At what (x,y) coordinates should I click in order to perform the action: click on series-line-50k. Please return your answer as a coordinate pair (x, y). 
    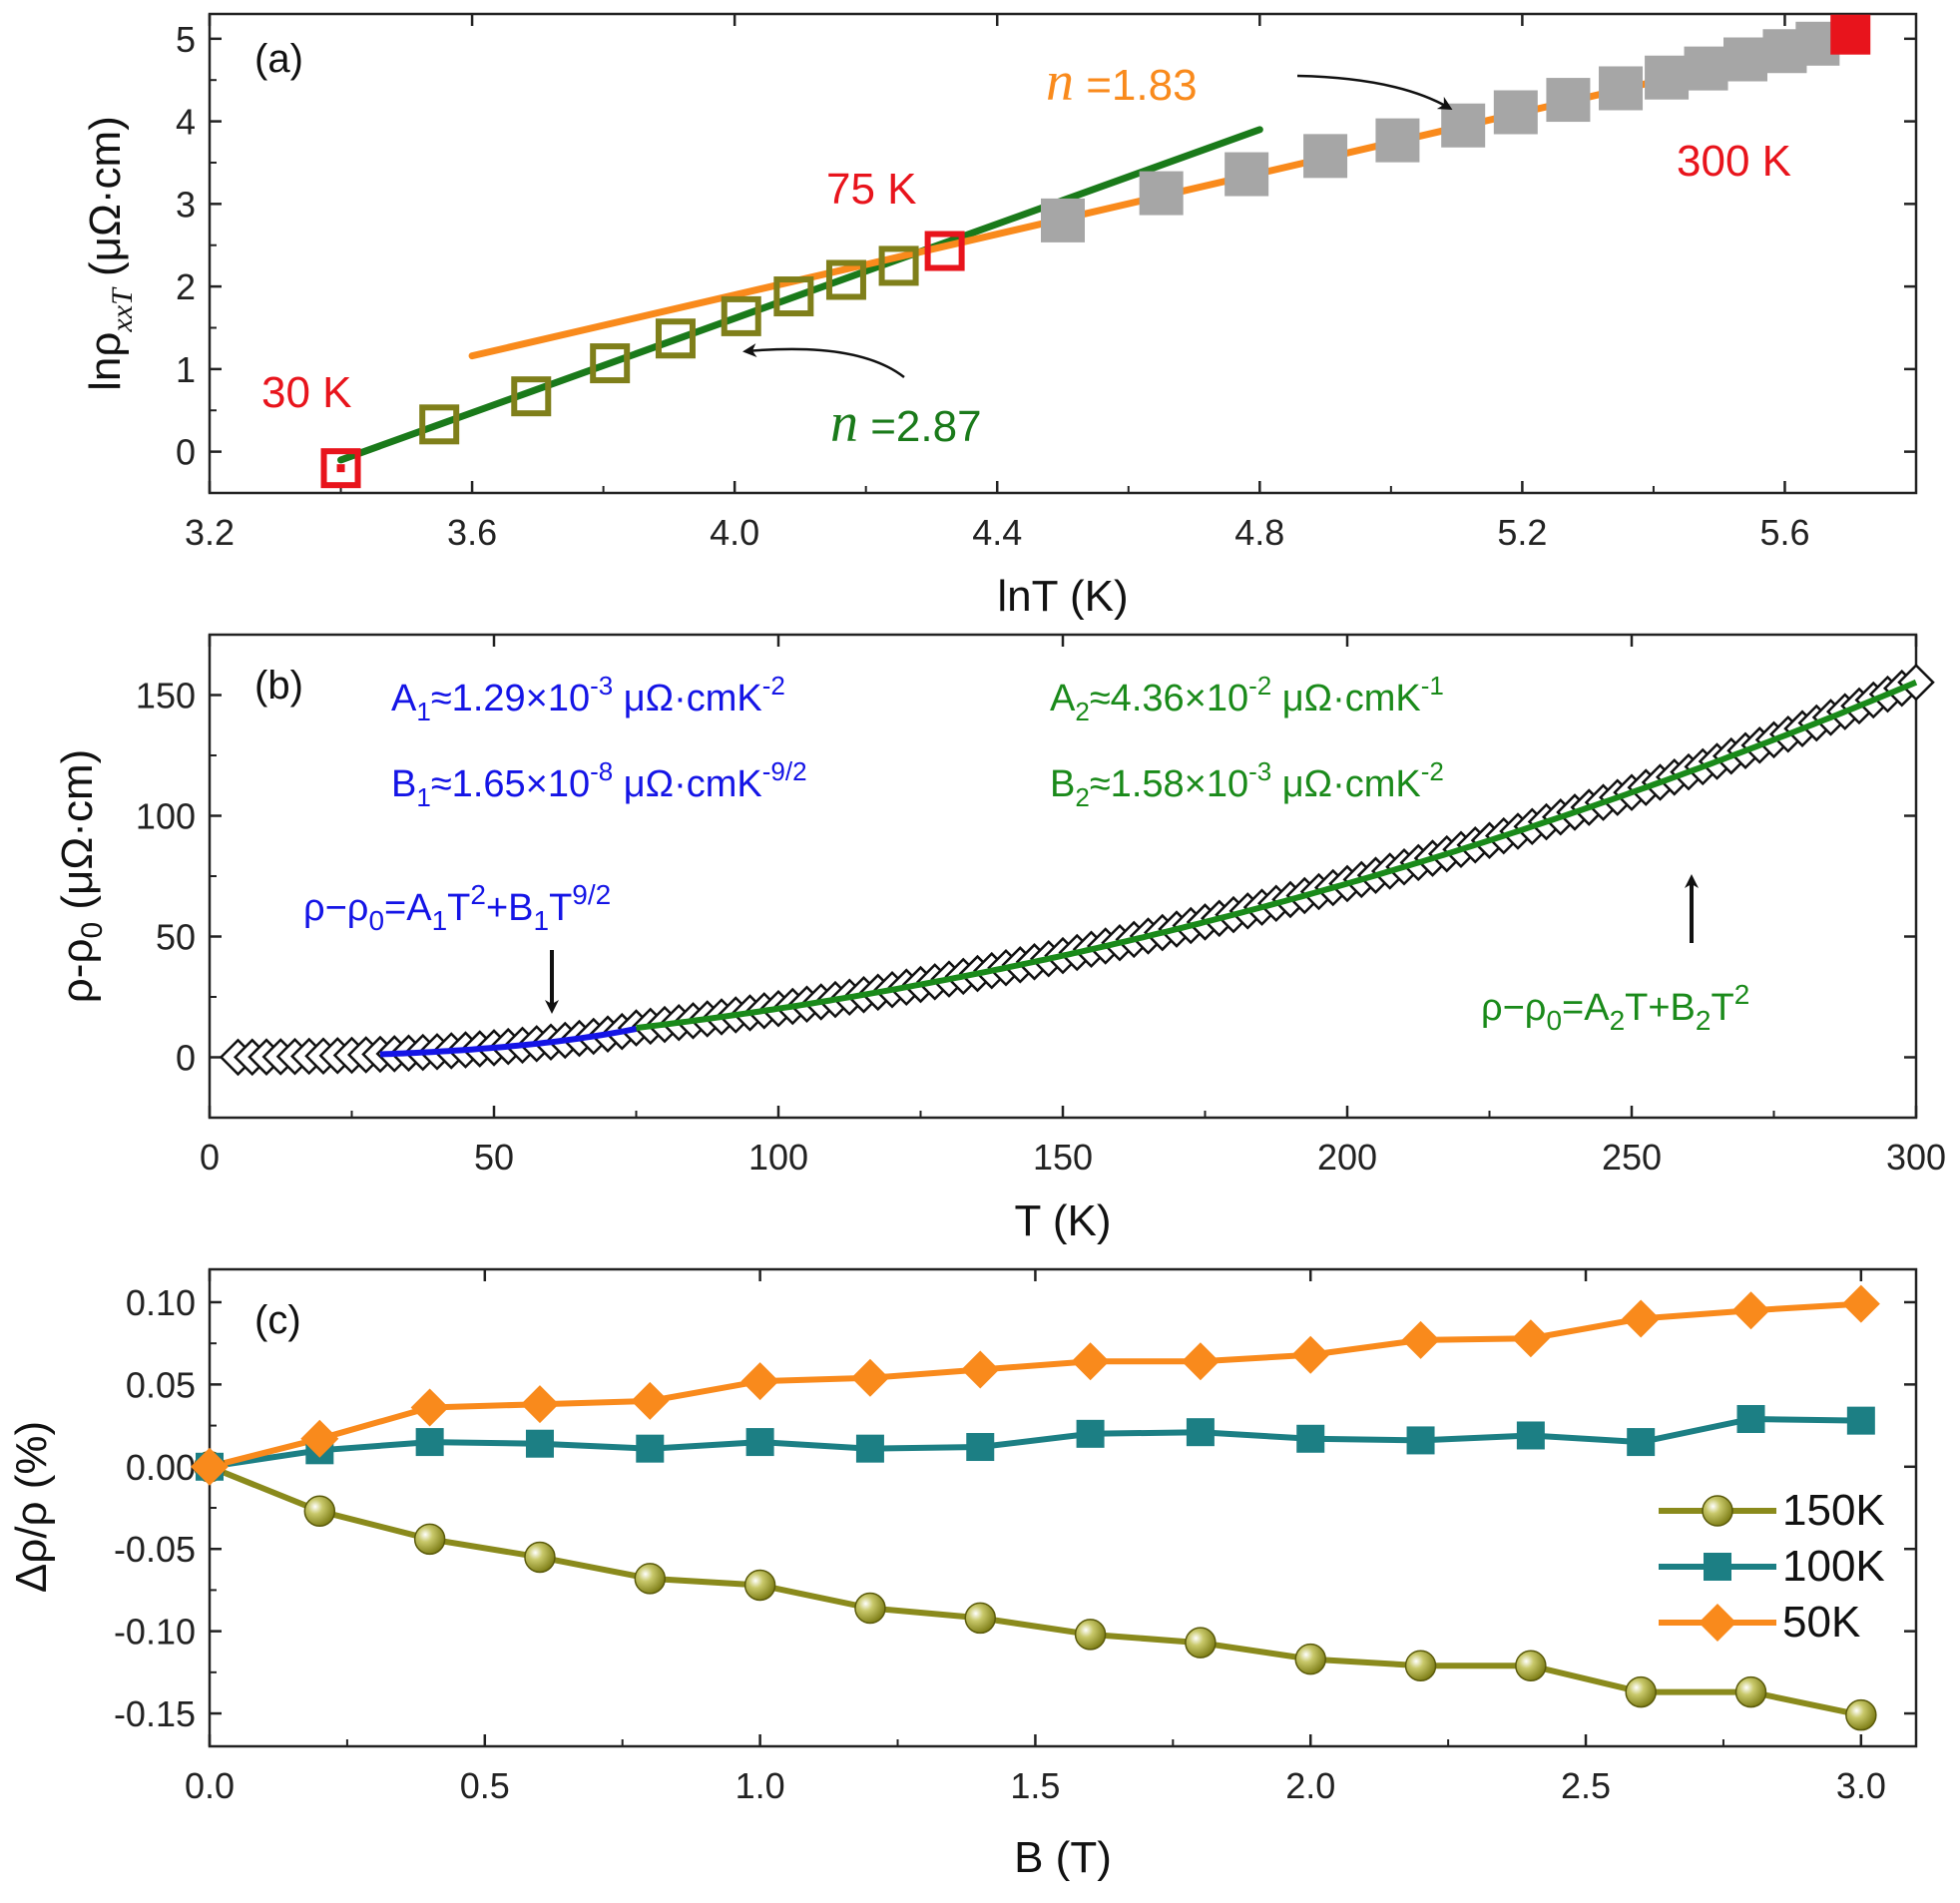
    Looking at the image, I should click on (1035, 1385).